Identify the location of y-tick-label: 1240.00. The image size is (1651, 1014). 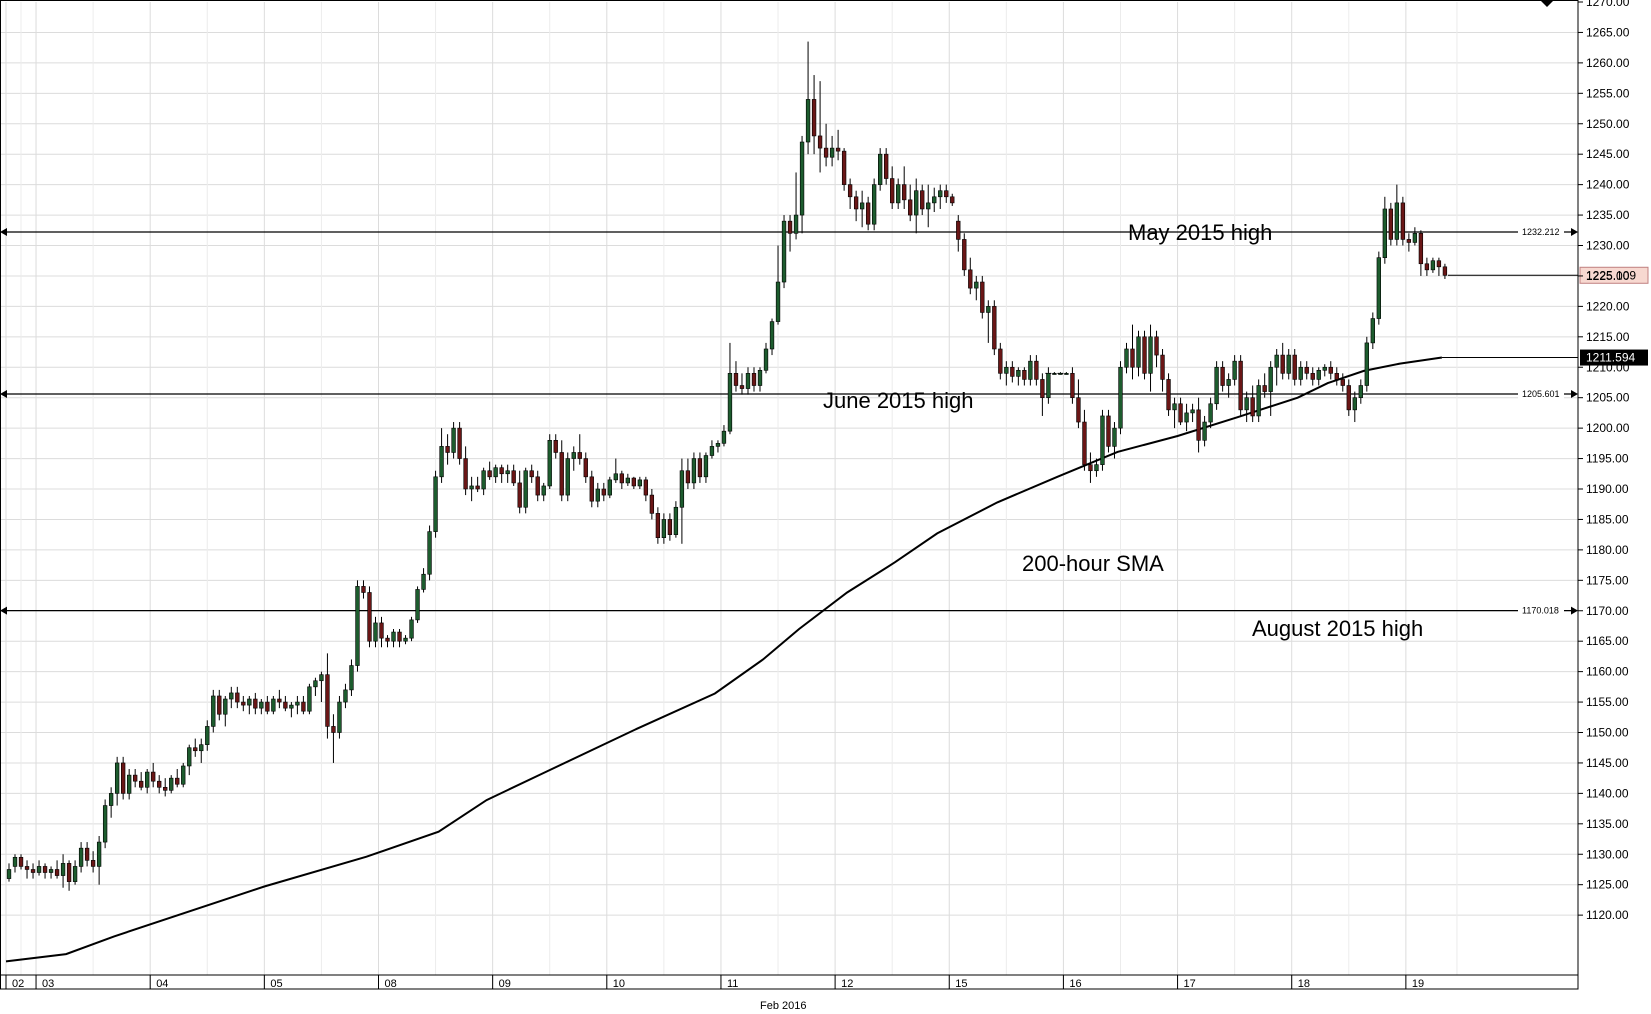
(1608, 185).